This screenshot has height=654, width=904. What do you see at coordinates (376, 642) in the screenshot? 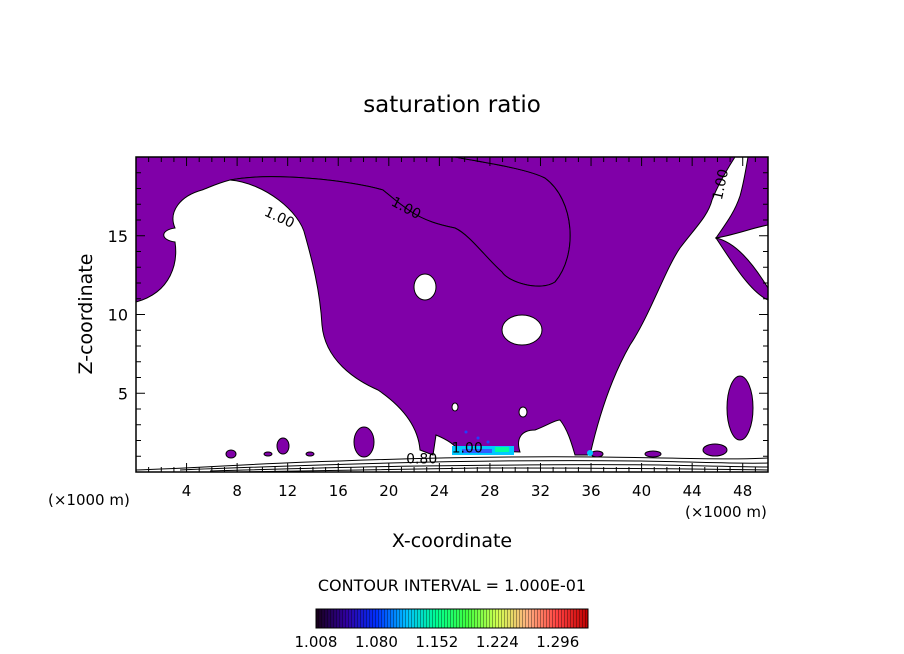
I see `colorbar-tick-label: 1.080` at bounding box center [376, 642].